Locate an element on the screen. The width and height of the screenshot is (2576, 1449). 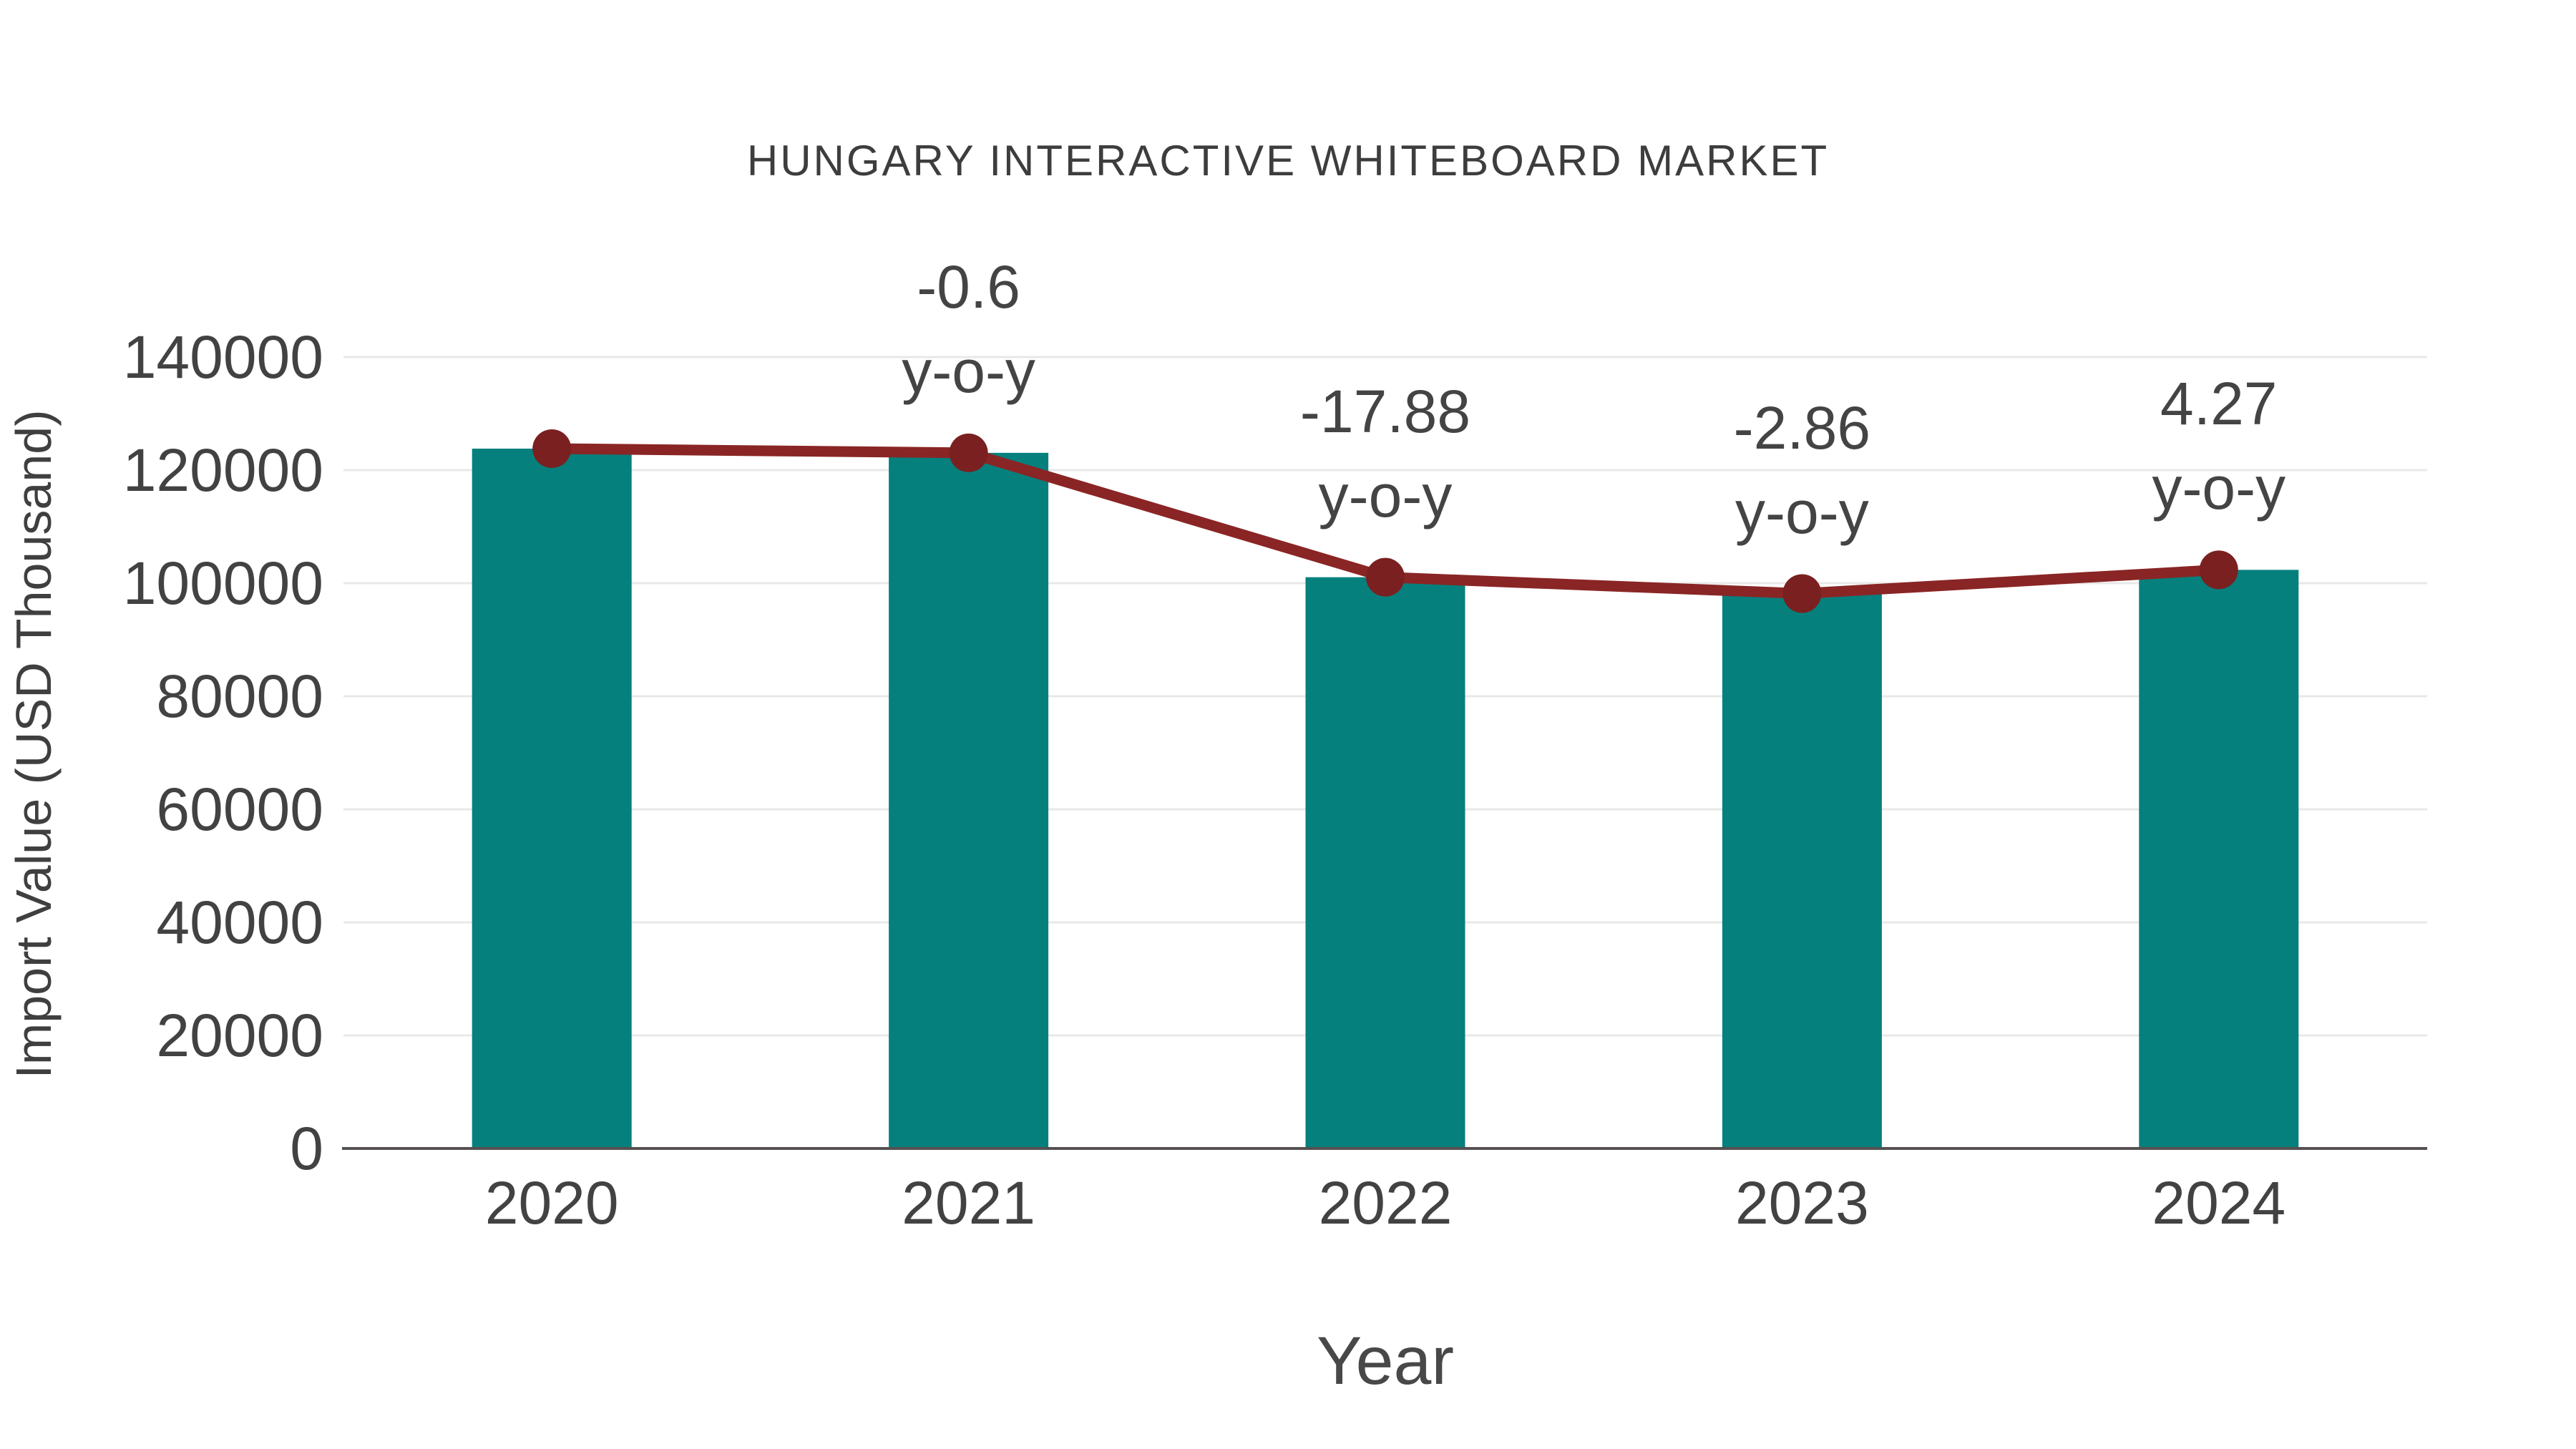
y-axis-title: Import Value (USD Thousand) is located at coordinates (34, 744).